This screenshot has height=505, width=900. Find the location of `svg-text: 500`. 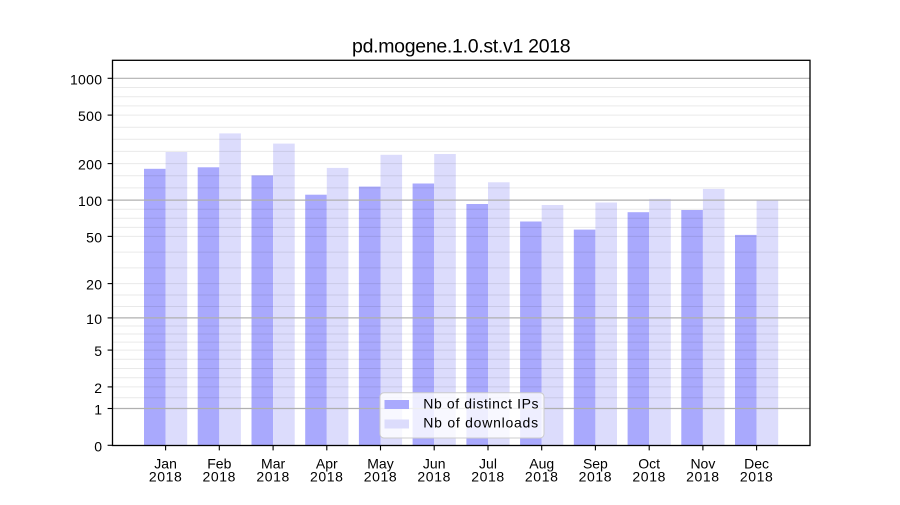

svg-text: 500 is located at coordinates (90, 116).